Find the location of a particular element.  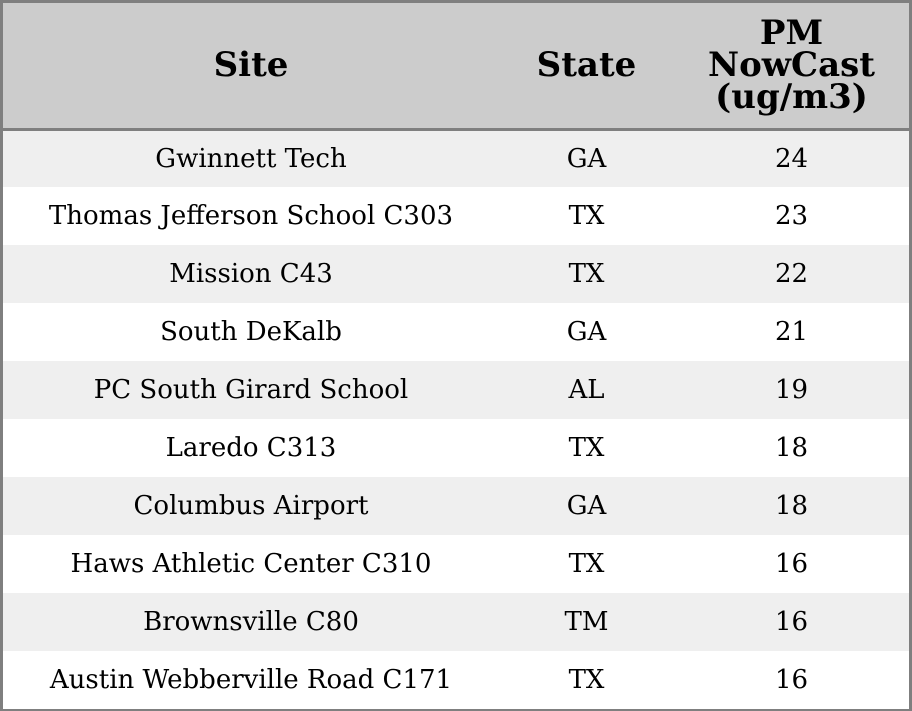

cell-pm-nowcast: 24 is located at coordinates (791, 158).